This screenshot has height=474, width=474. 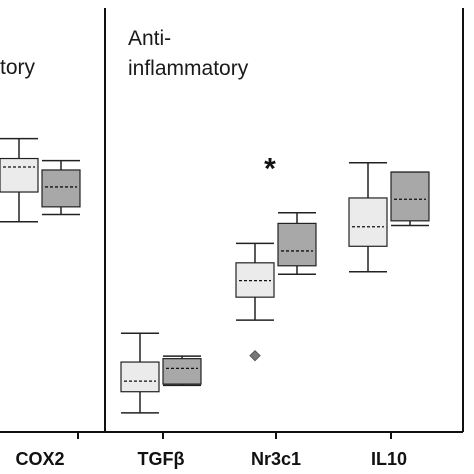 What do you see at coordinates (211, 459) in the screenshot?
I see `x-tick-labels: COX2 TGFβ Nr3c1 IL10` at bounding box center [211, 459].